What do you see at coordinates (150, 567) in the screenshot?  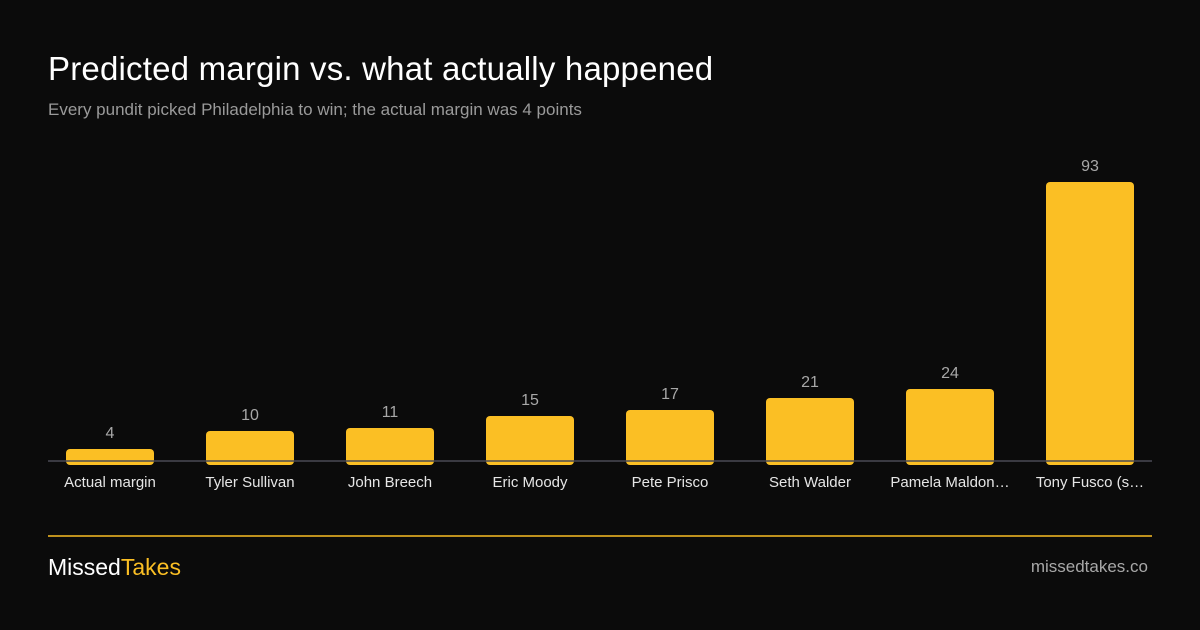 I see `brand-name-part2: Takes` at bounding box center [150, 567].